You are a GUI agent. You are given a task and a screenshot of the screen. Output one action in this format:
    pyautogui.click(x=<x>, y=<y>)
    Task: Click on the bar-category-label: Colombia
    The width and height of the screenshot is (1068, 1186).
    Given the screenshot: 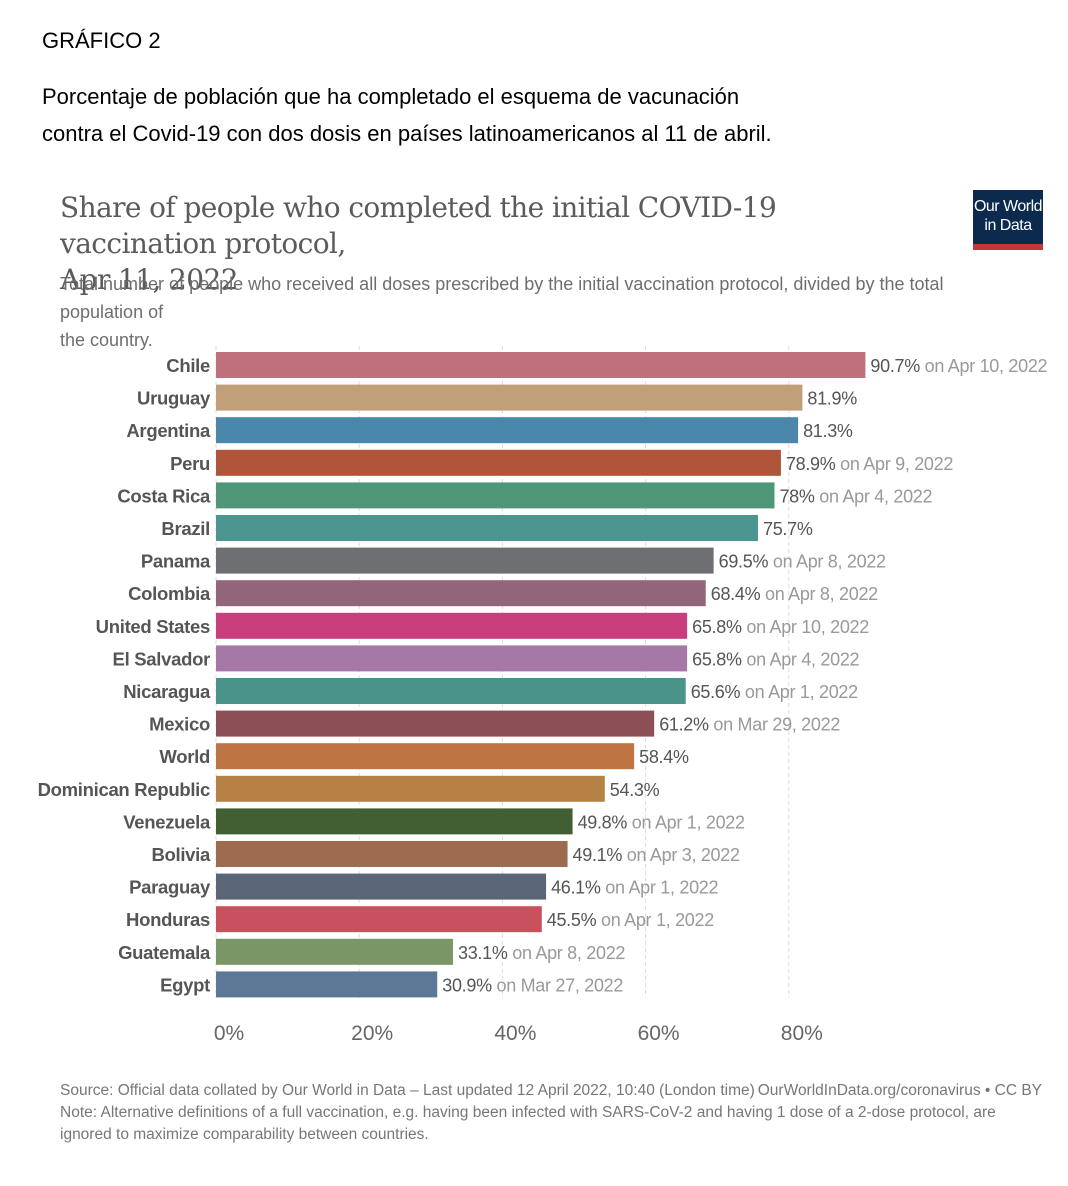 What is the action you would take?
    pyautogui.click(x=169, y=593)
    